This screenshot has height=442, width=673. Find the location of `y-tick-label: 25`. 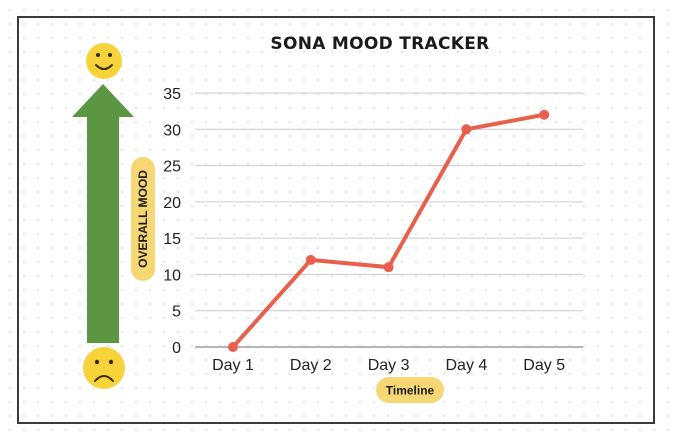

y-tick-label: 25 is located at coordinates (172, 167).